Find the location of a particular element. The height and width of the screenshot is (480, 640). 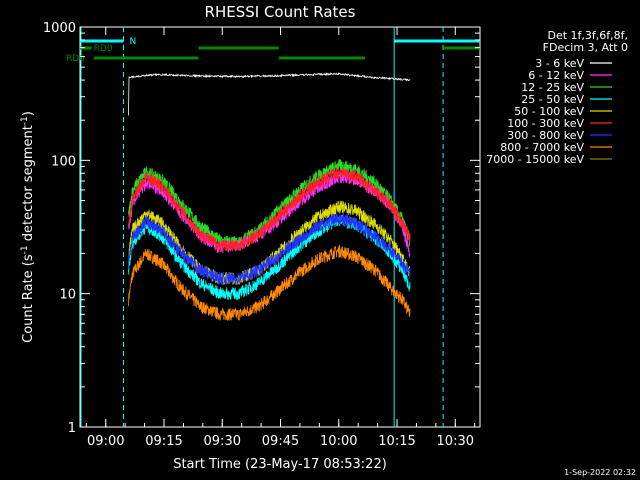

y-tick-label-2: 100 is located at coordinates (63, 161).